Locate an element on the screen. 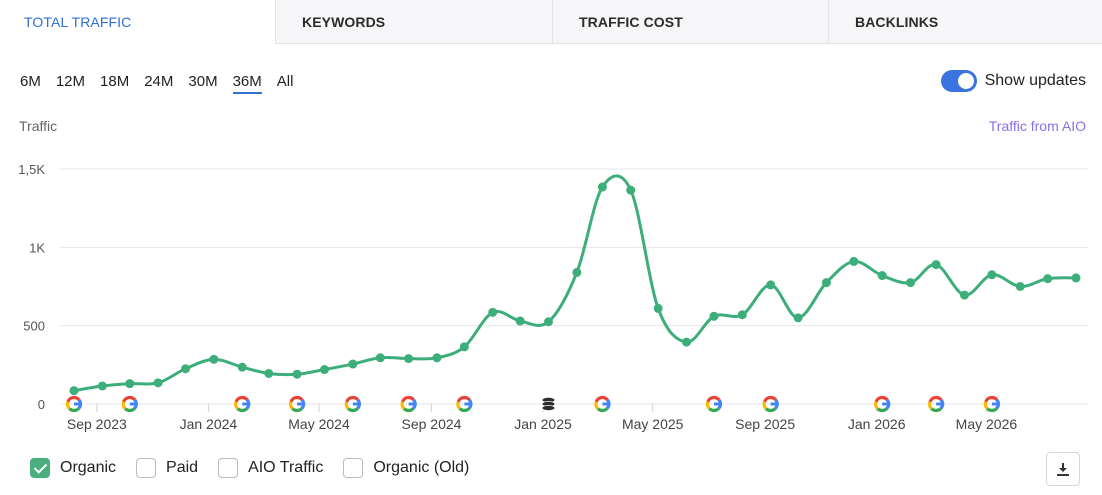 The height and width of the screenshot is (495, 1102). x-tick-label: Sep 2024 is located at coordinates (431, 424).